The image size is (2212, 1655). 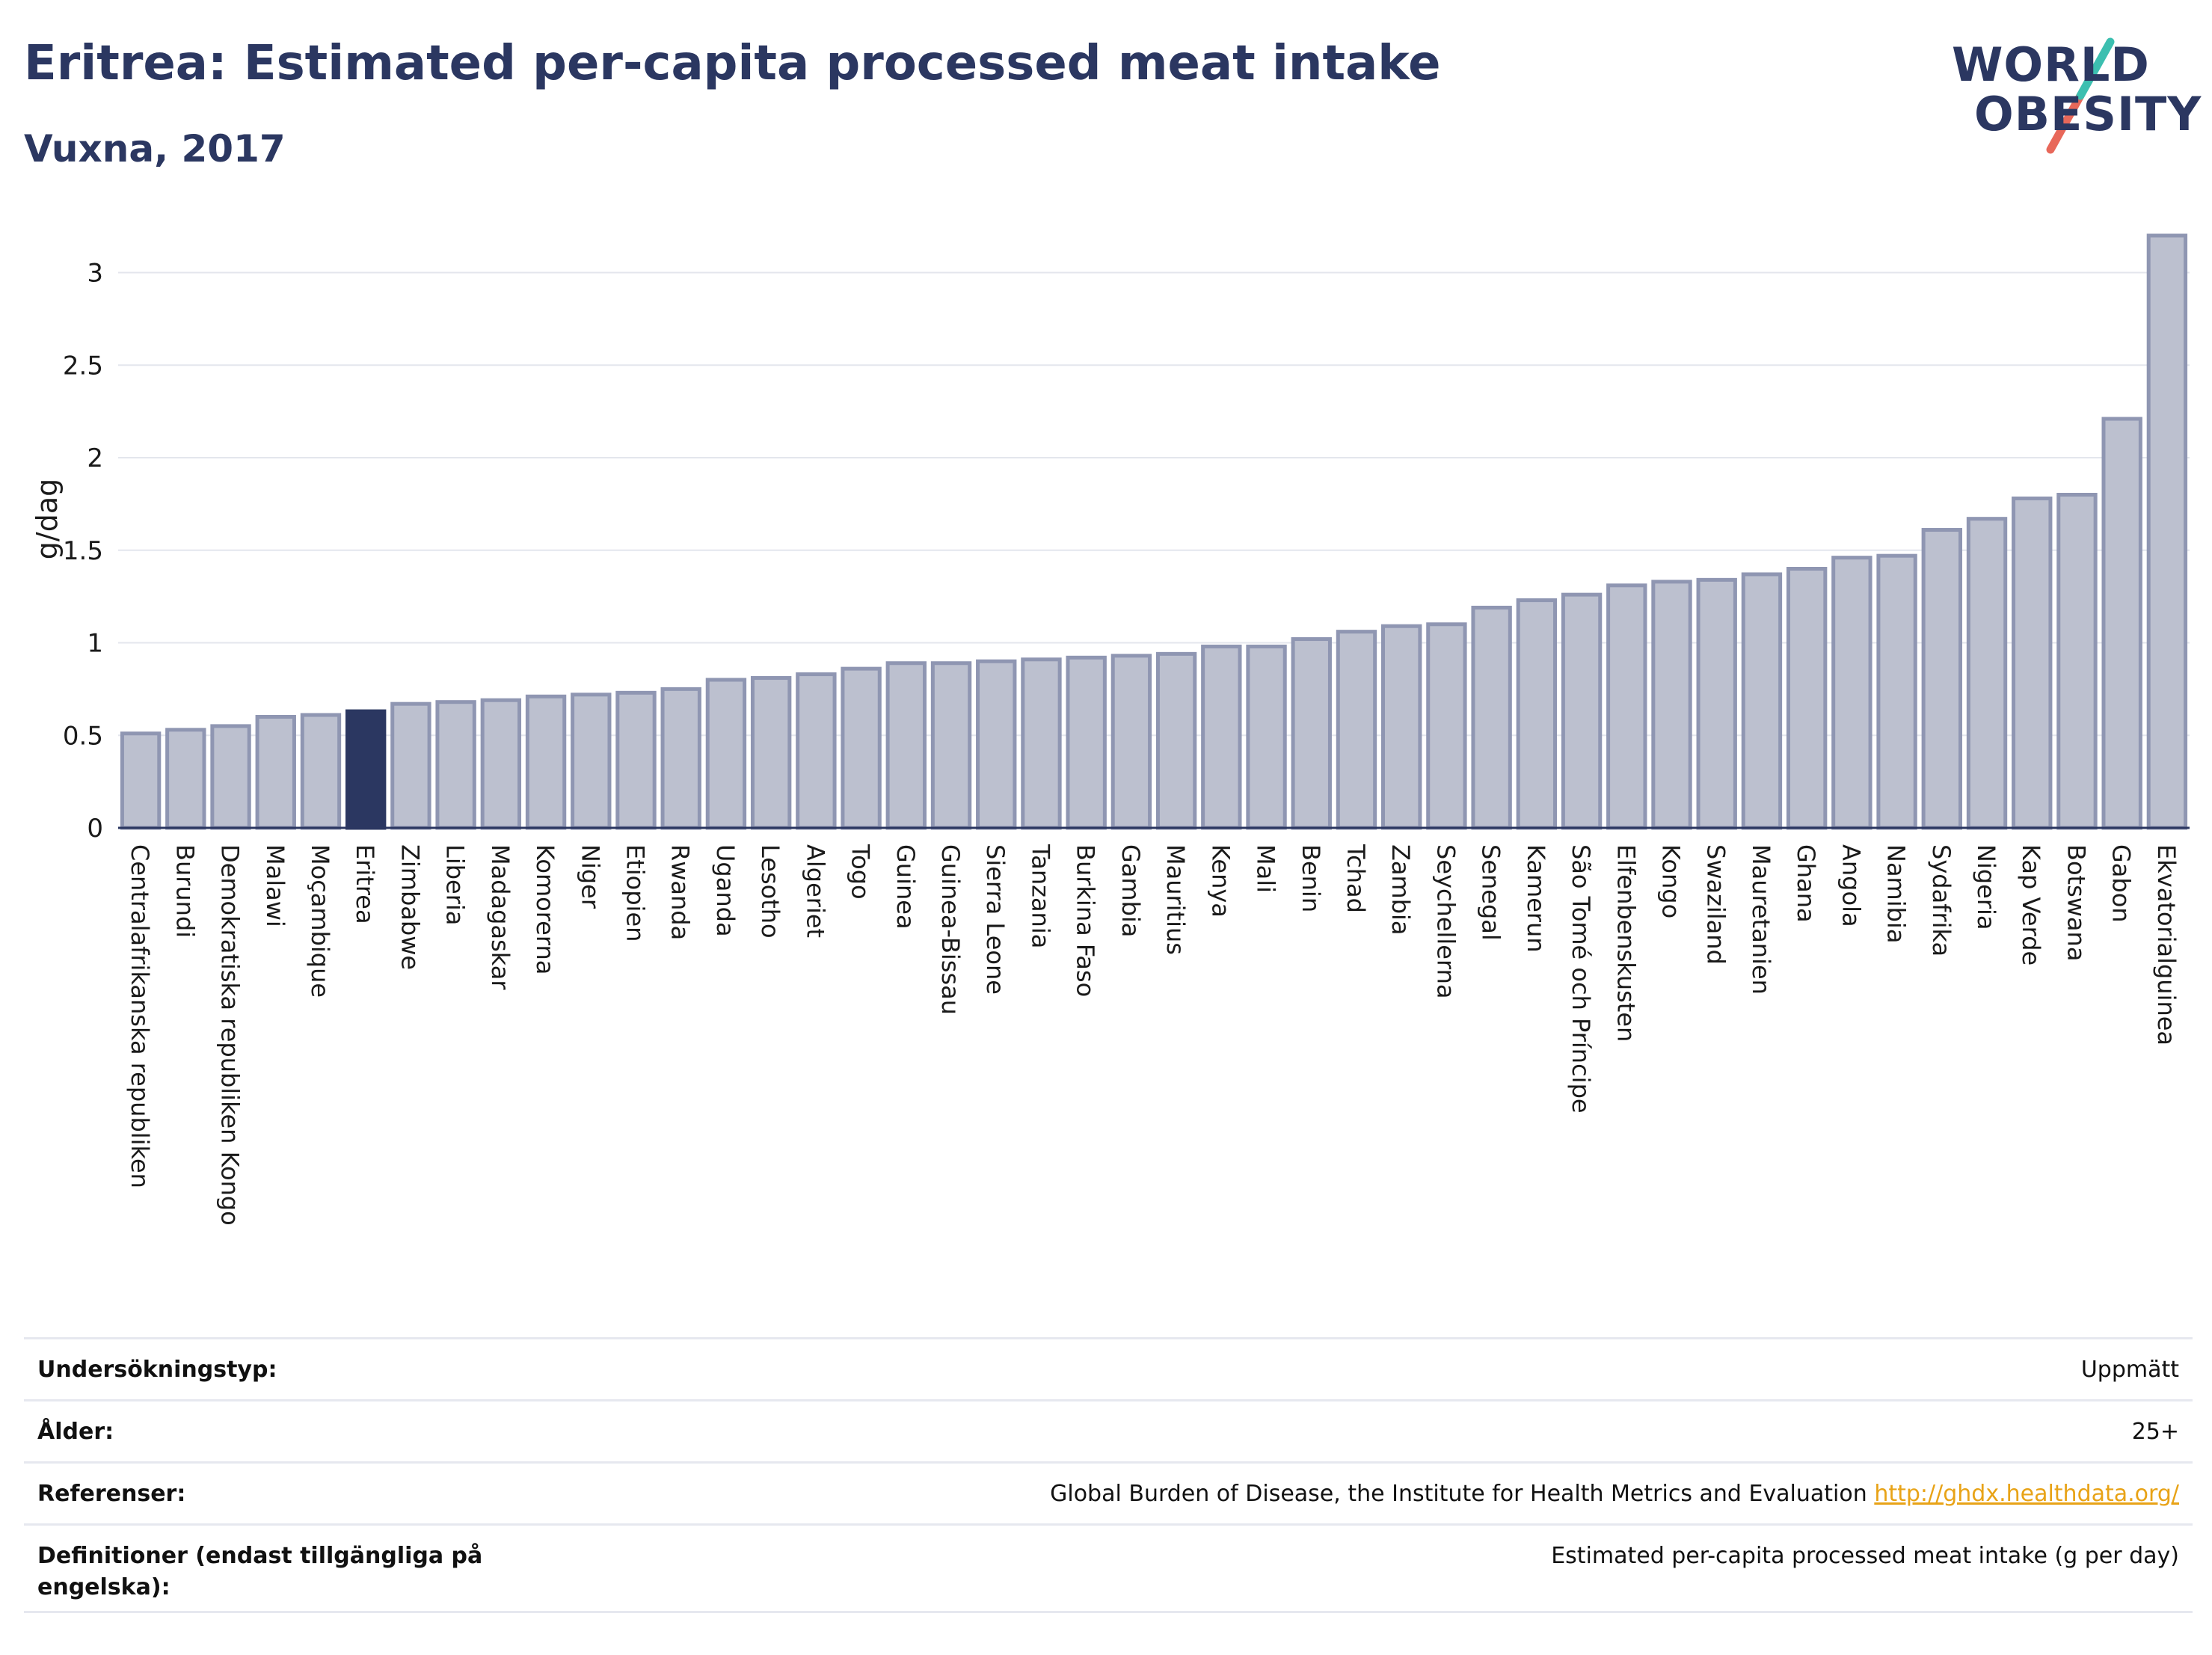 I want to click on chart-subtitle: Vuxna, 2017, so click(x=155, y=149).